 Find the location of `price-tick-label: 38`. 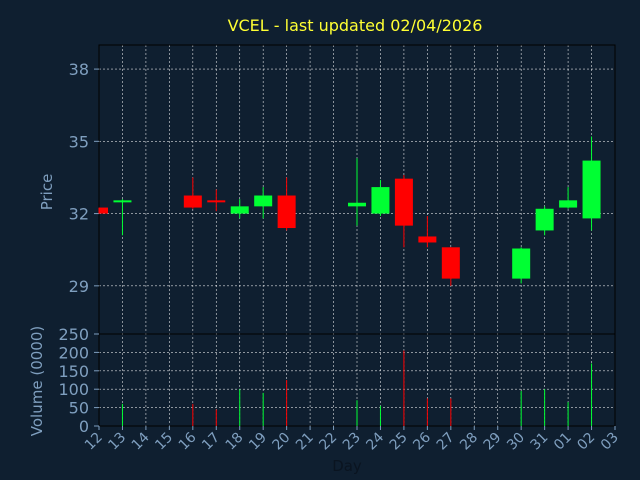

price-tick-label: 38 is located at coordinates (79, 69).